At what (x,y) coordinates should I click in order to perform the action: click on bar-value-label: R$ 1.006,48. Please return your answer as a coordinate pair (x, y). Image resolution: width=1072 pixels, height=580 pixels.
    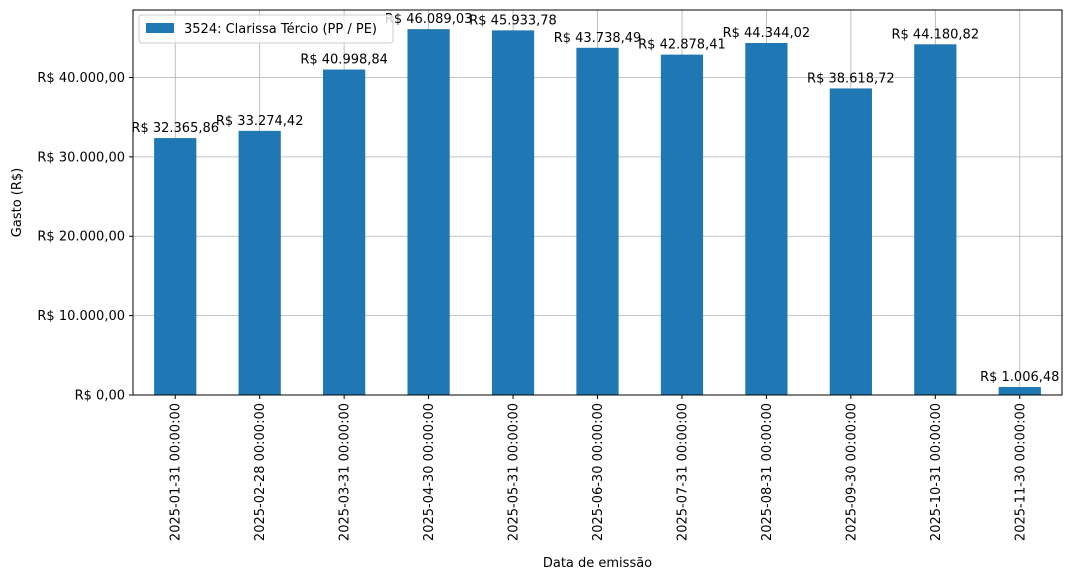
    Looking at the image, I should click on (1019, 377).